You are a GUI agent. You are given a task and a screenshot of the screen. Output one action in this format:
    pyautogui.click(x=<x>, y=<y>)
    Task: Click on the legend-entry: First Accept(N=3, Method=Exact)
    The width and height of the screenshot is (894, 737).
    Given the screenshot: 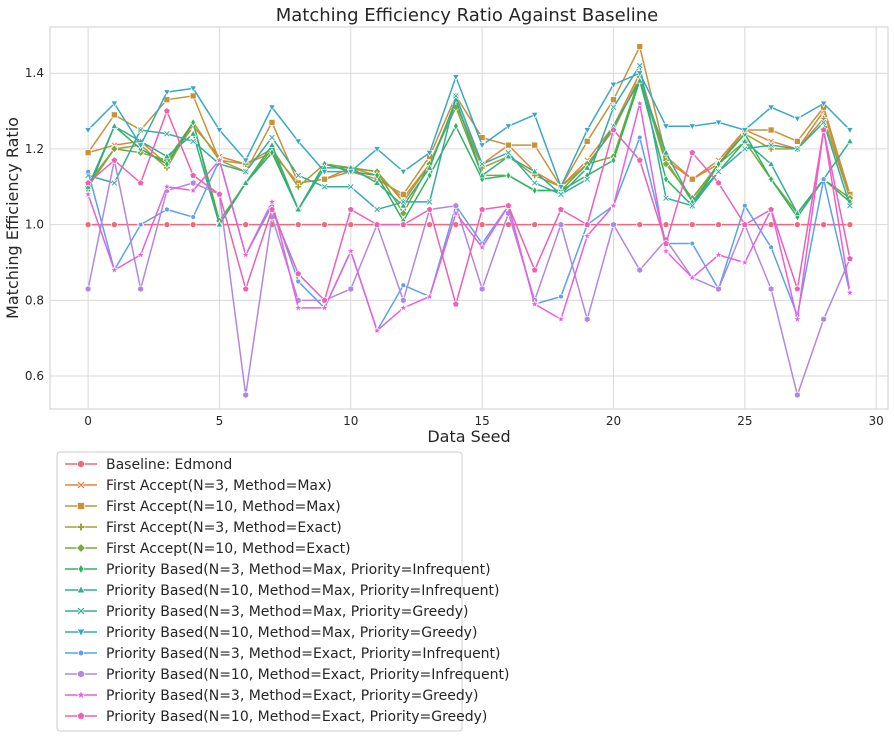 What is the action you would take?
    pyautogui.click(x=203, y=528)
    